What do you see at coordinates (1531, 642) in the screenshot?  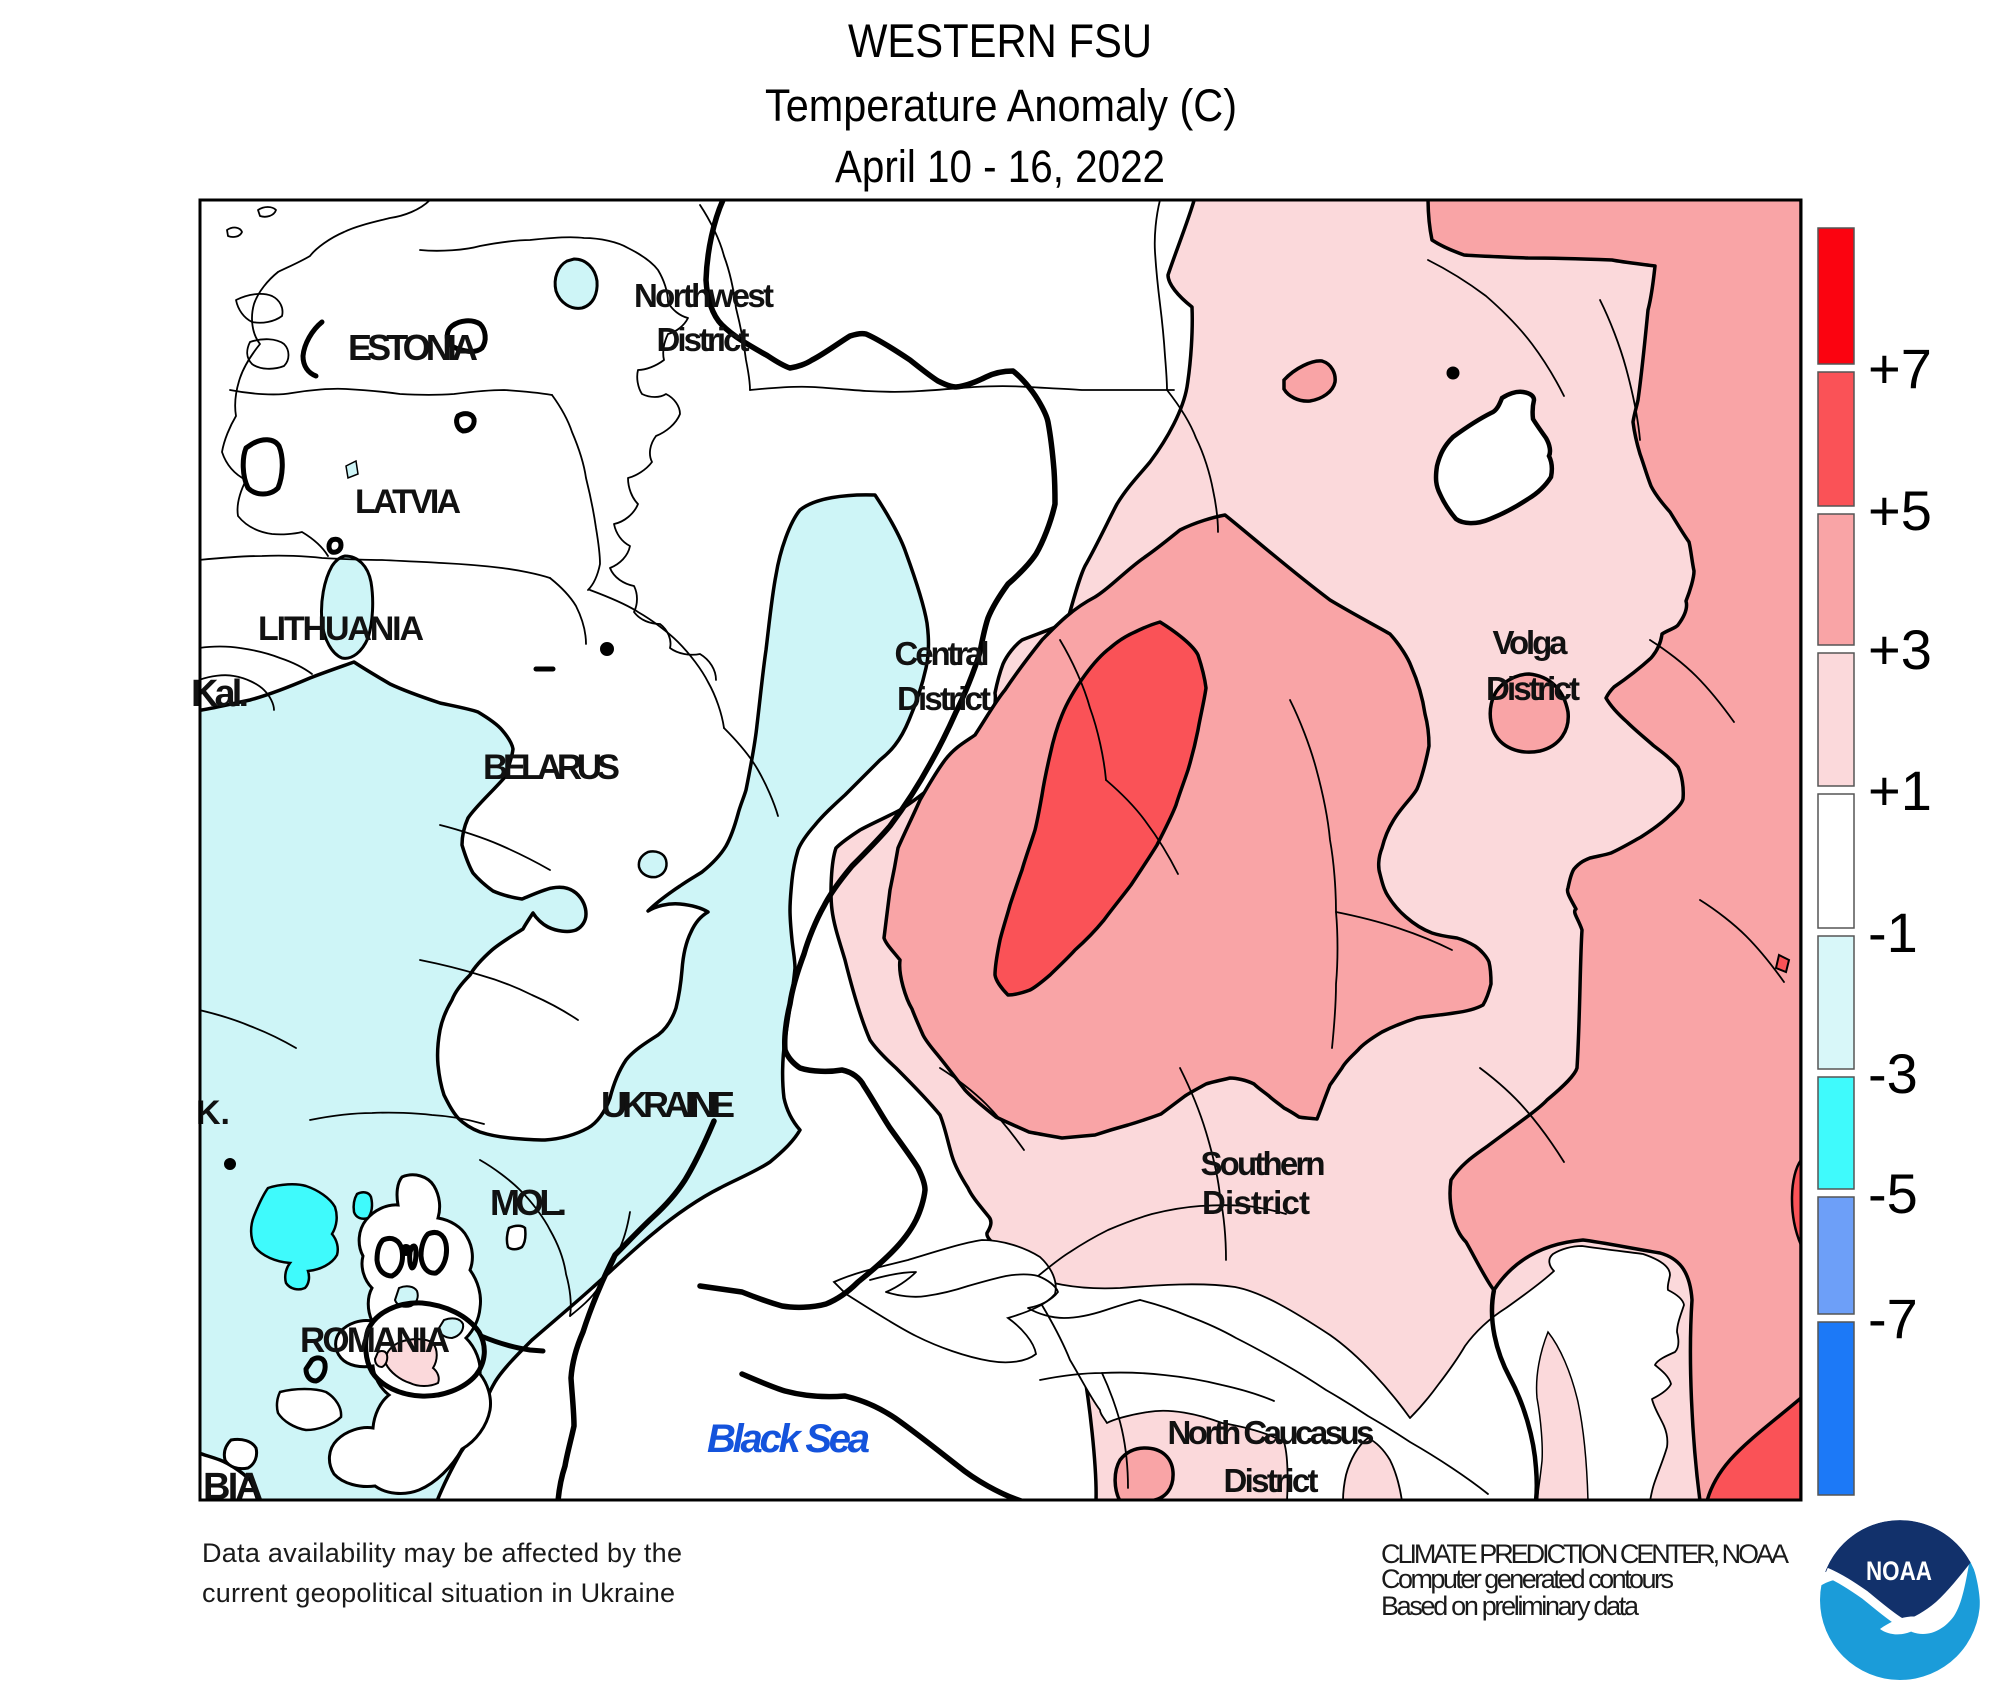 I see `svg-text: Volga` at bounding box center [1531, 642].